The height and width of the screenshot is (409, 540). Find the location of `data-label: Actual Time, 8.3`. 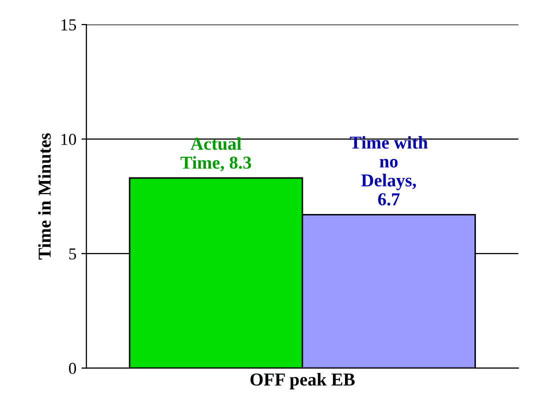

data-label: Actual Time, 8.3 is located at coordinates (216, 154).